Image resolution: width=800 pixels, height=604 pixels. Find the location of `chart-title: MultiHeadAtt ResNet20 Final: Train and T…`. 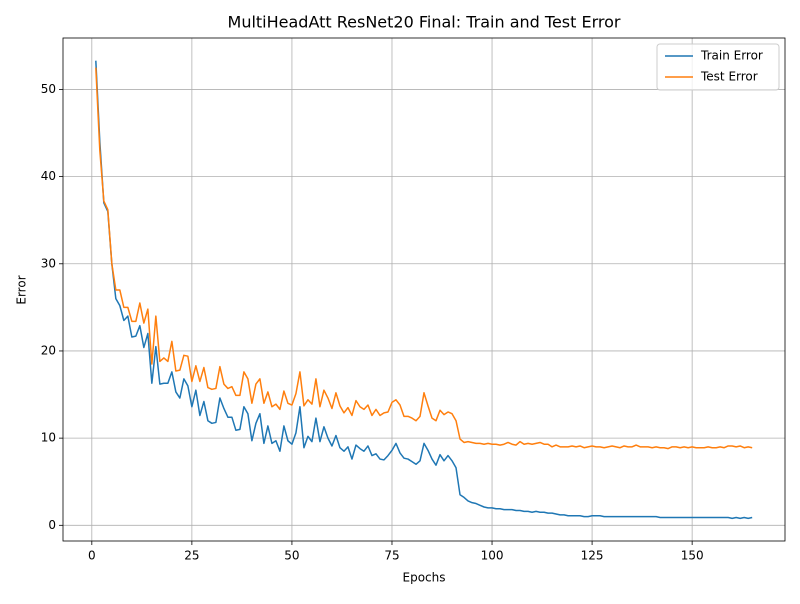

chart-title: MultiHeadAtt ResNet20 Final: Train and T… is located at coordinates (424, 22).